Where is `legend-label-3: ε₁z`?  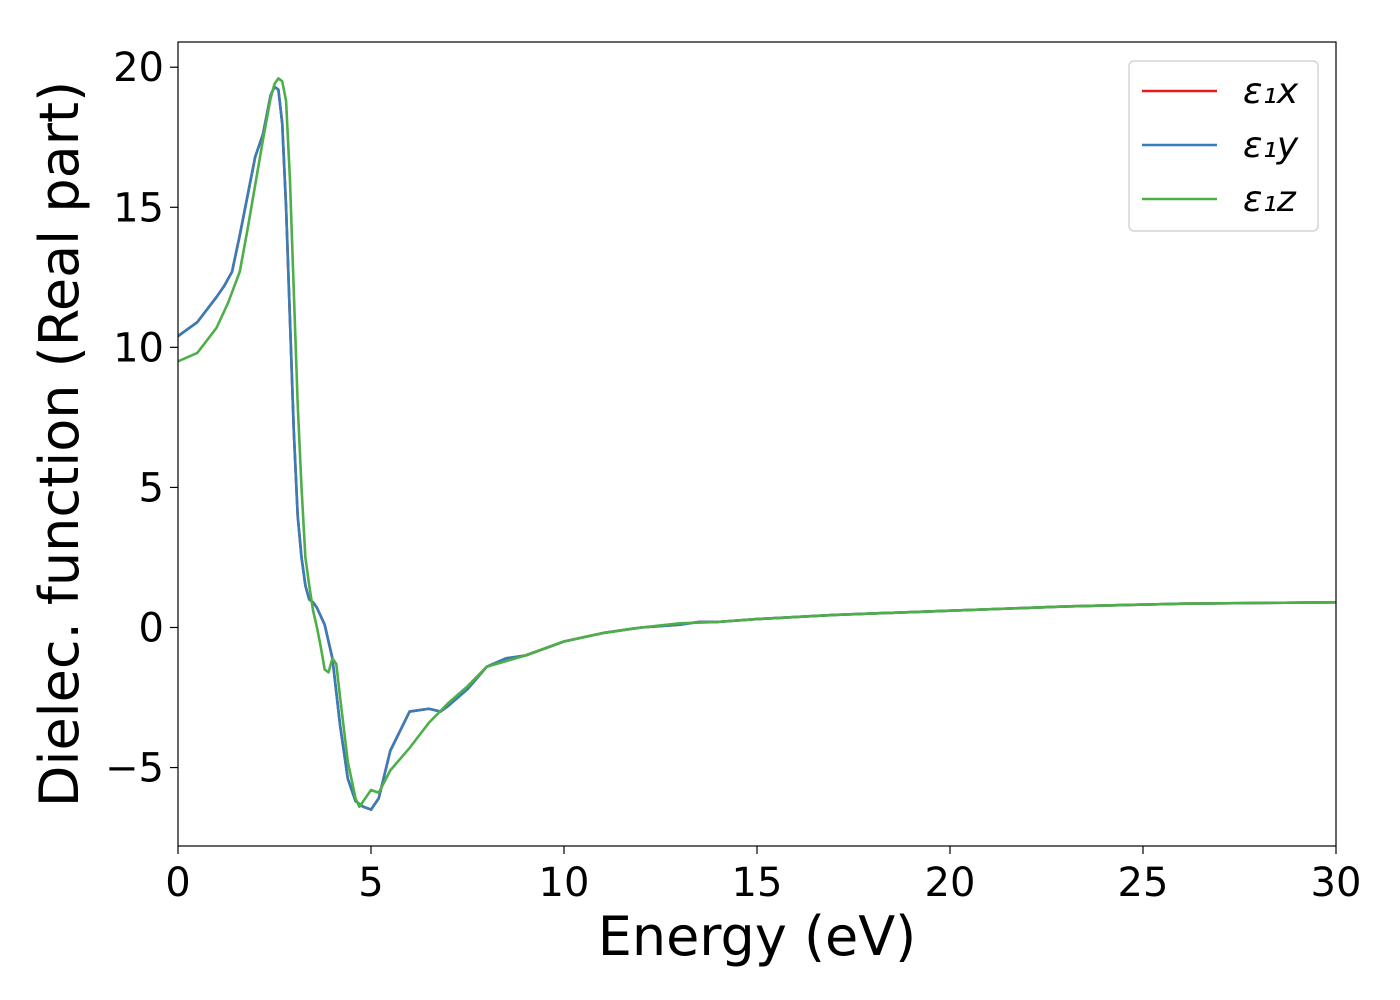 legend-label-3: ε₁z is located at coordinates (1270, 199).